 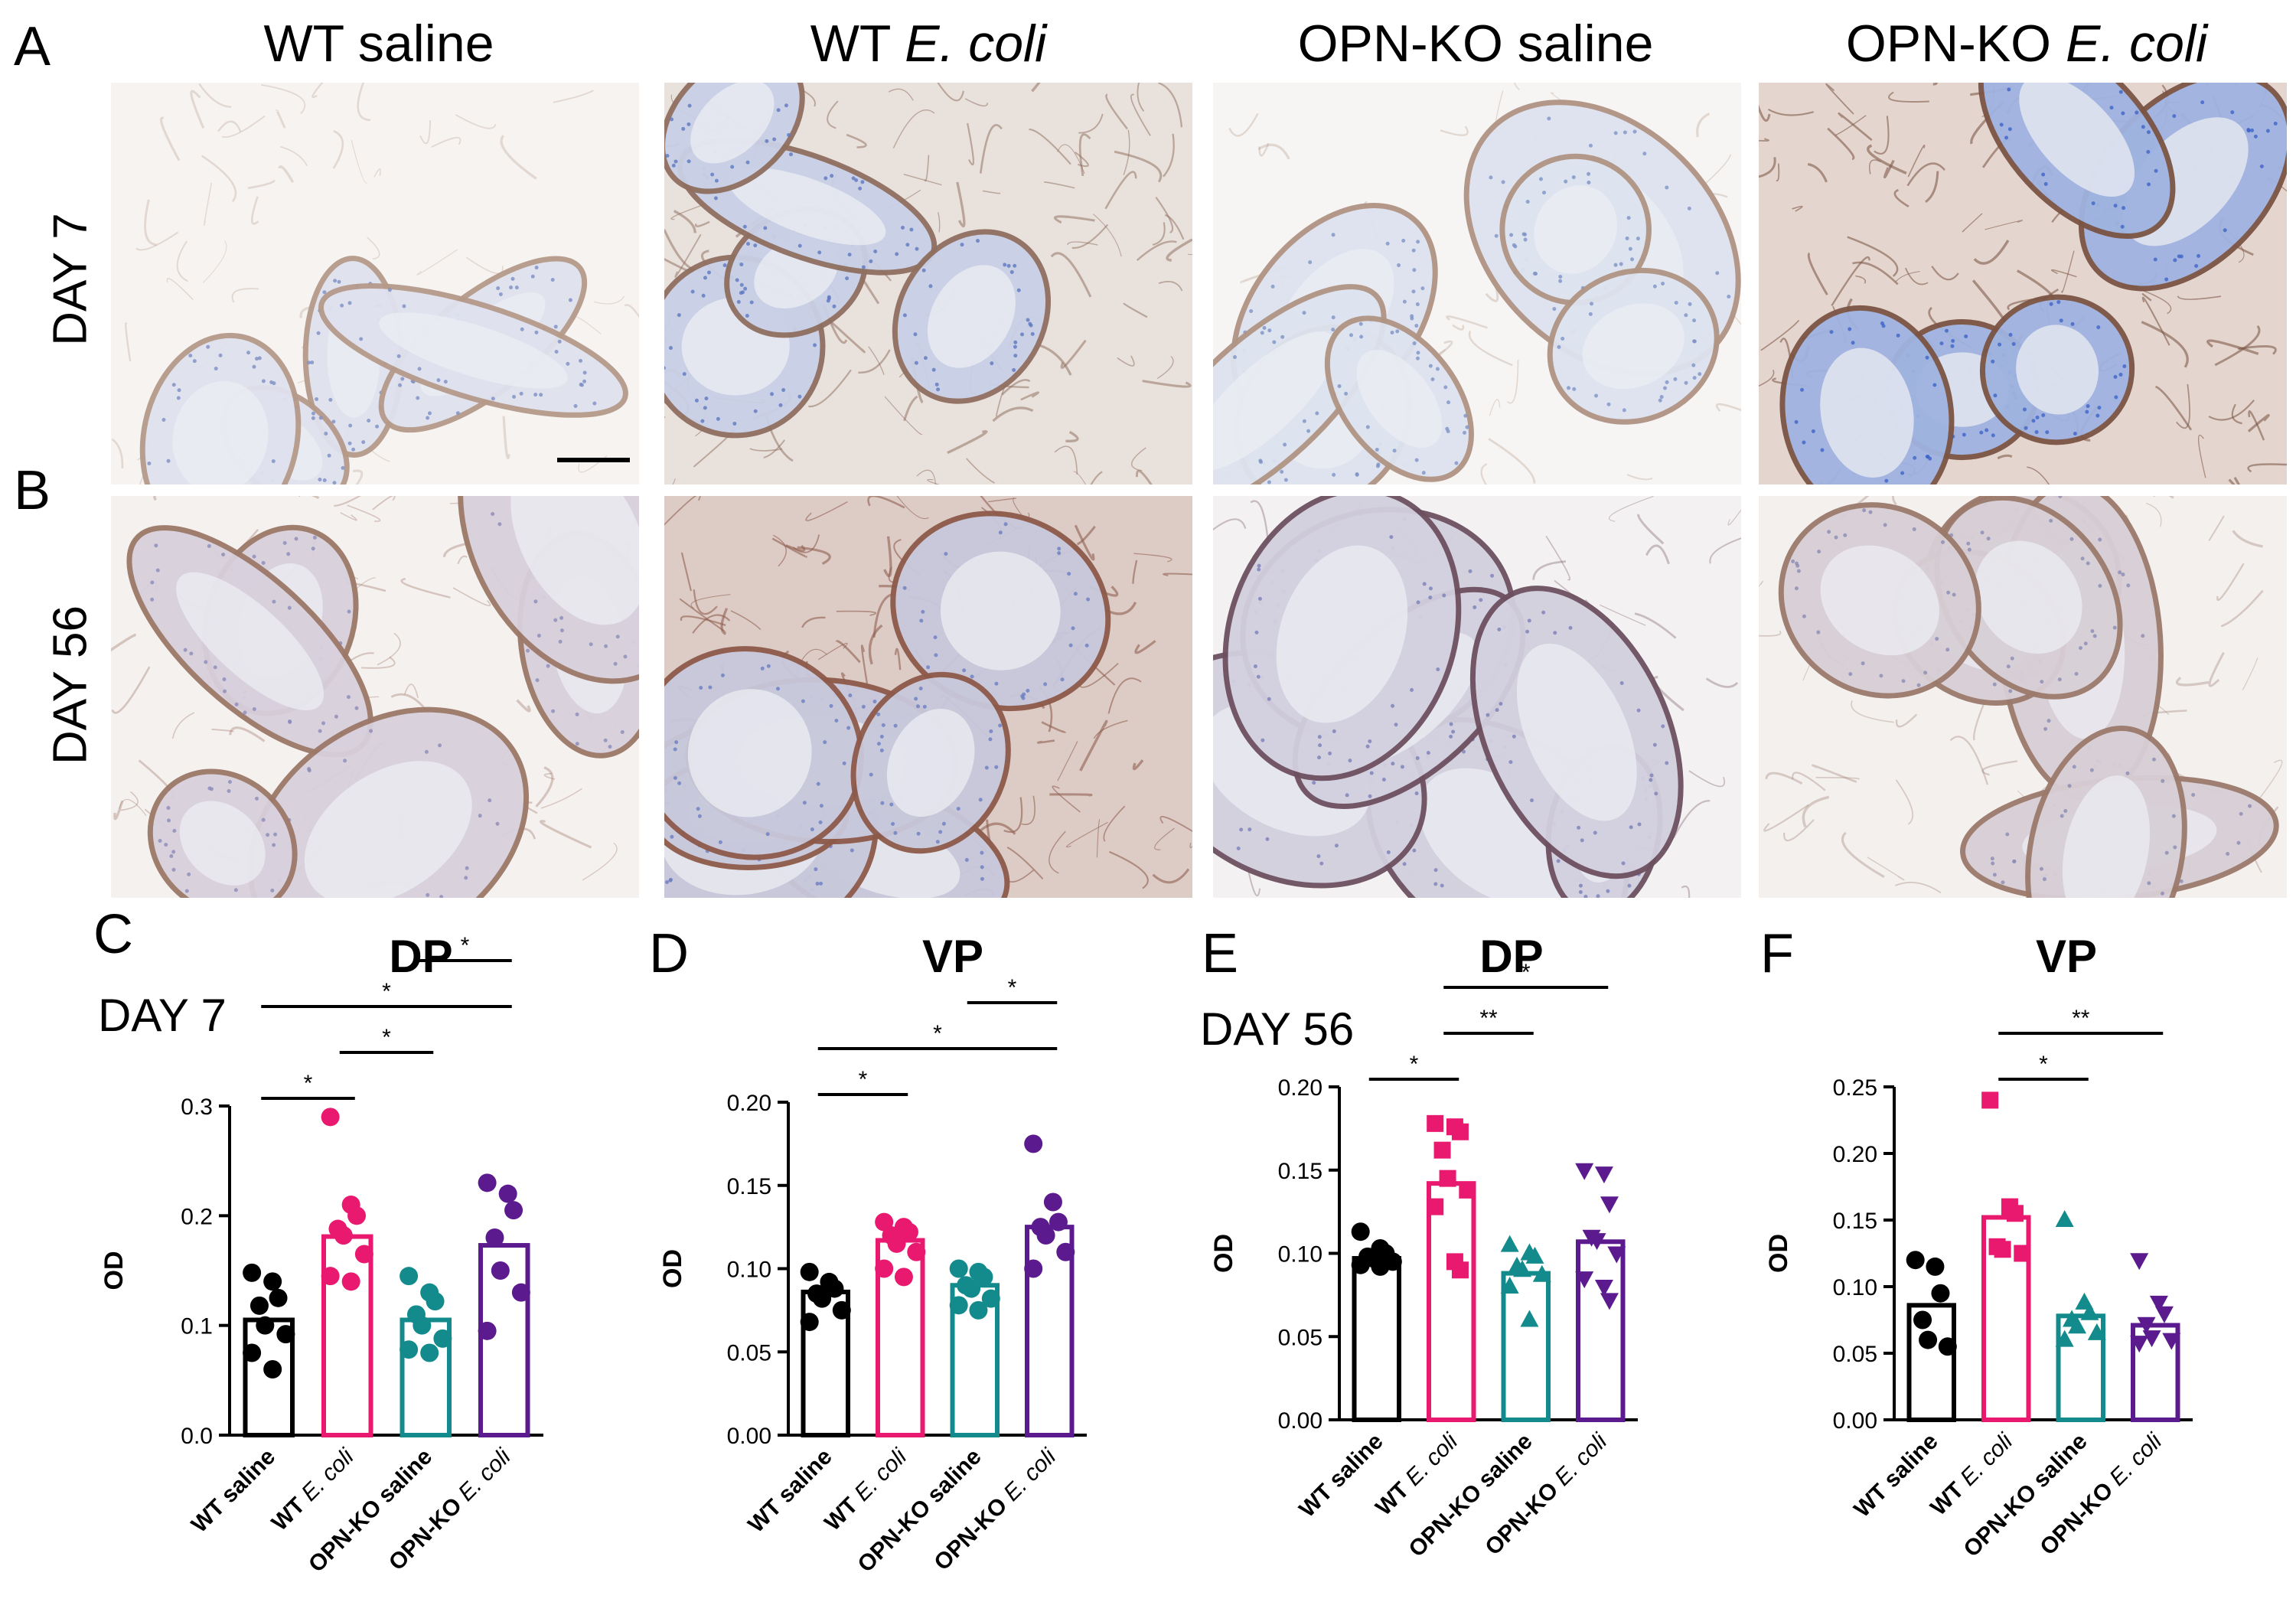 What do you see at coordinates (1223, 1253) in the screenshot?
I see `y-axis-label-e: OD` at bounding box center [1223, 1253].